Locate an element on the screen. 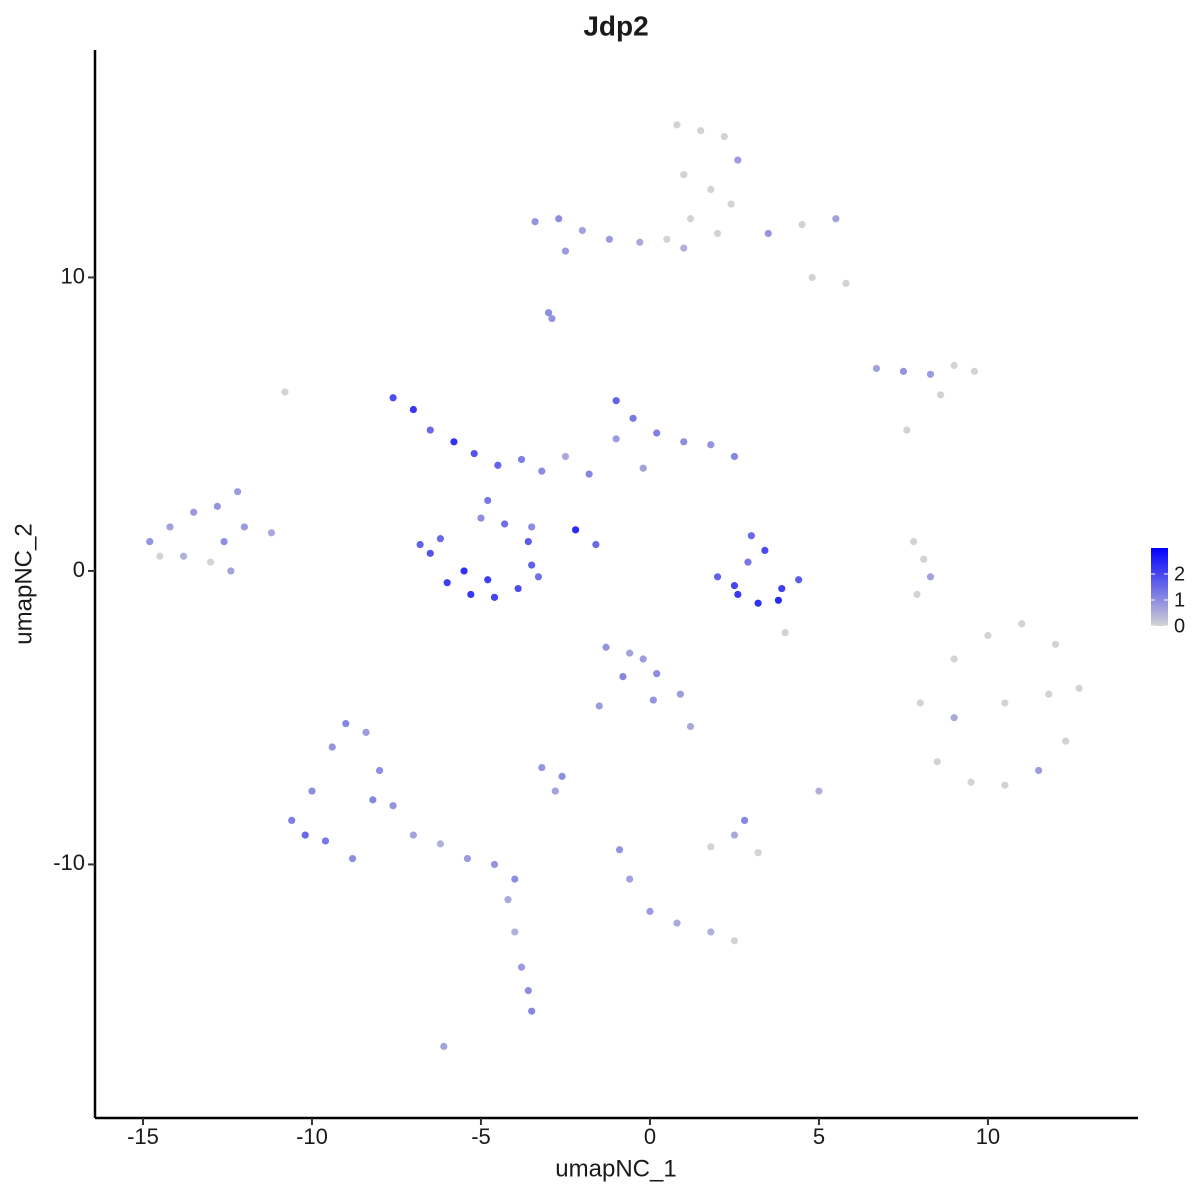 Image resolution: width=1200 pixels, height=1200 pixels. colorbar-label: 2 is located at coordinates (1179, 574).